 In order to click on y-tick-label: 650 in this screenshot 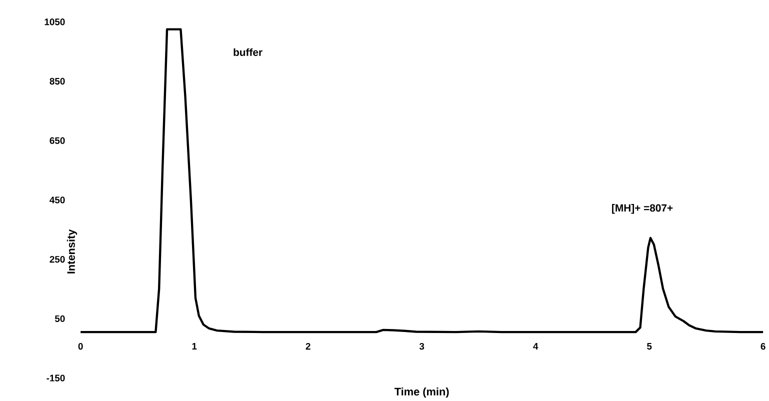, I will do `click(57, 140)`.